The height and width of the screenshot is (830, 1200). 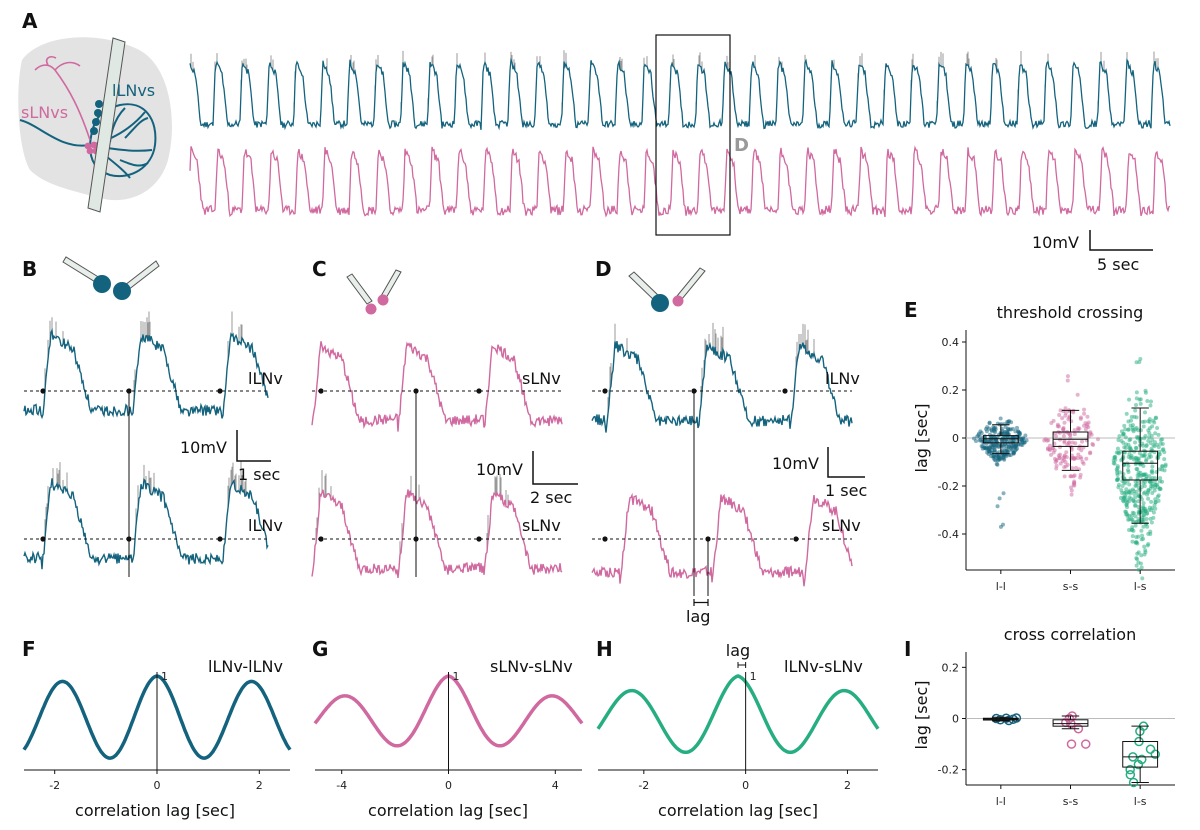 I want to click on x-tick-label: 2, so click(x=847, y=785).